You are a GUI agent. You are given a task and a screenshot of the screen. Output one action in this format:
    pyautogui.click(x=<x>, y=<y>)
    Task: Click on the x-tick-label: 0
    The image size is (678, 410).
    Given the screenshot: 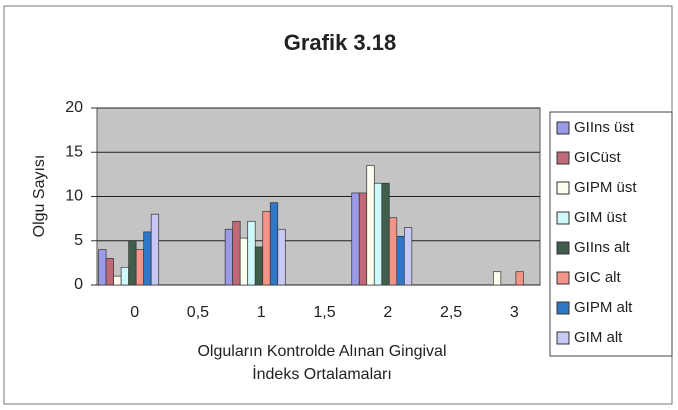 What is the action you would take?
    pyautogui.click(x=134, y=312)
    